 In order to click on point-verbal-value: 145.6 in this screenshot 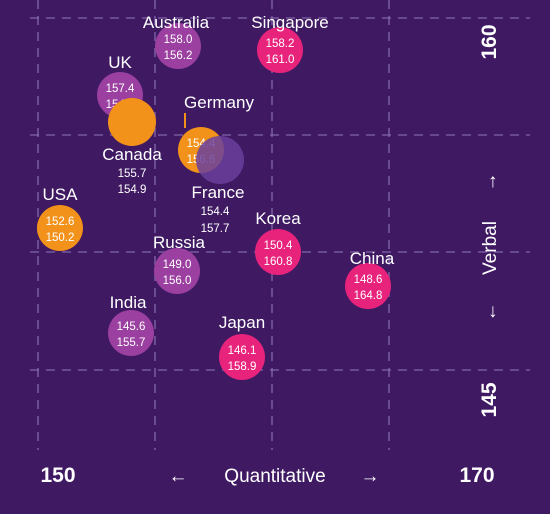, I will do `click(131, 327)`.